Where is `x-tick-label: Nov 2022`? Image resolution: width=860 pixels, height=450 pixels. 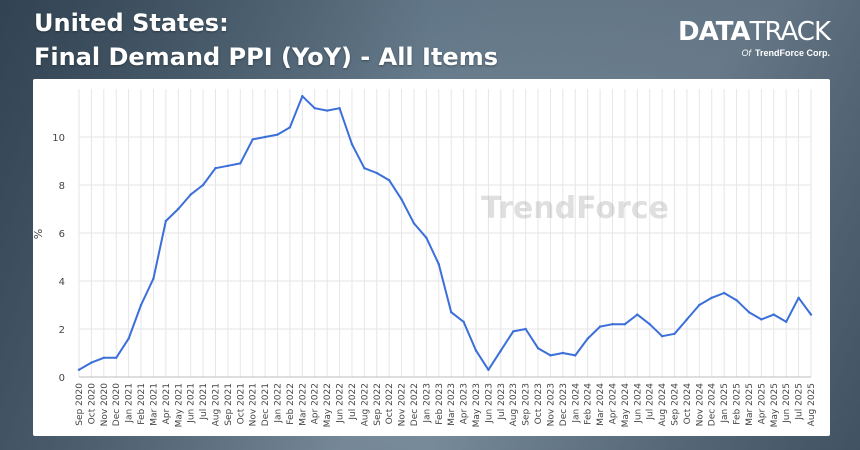 x-tick-label: Nov 2022 is located at coordinates (403, 404).